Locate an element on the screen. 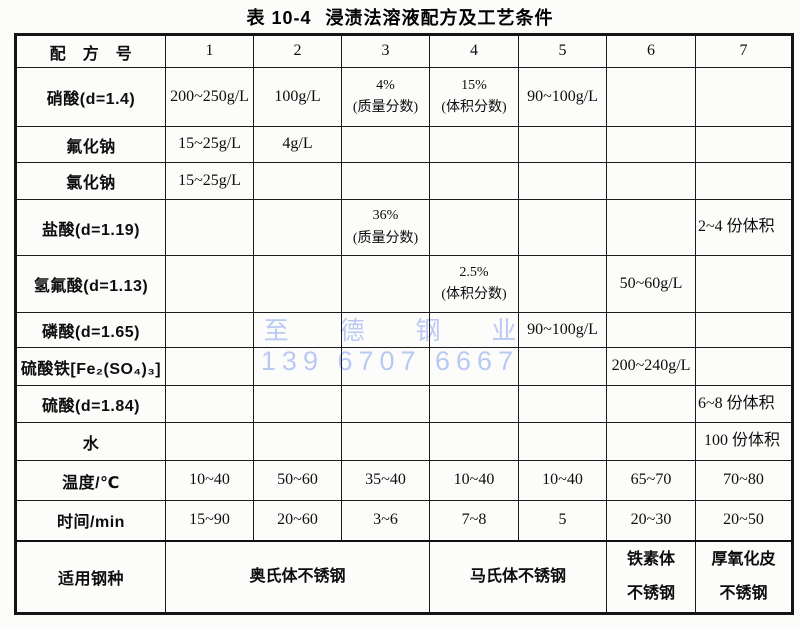 This screenshot has height=630, width=800. header-col-3: 3 is located at coordinates (385, 51).